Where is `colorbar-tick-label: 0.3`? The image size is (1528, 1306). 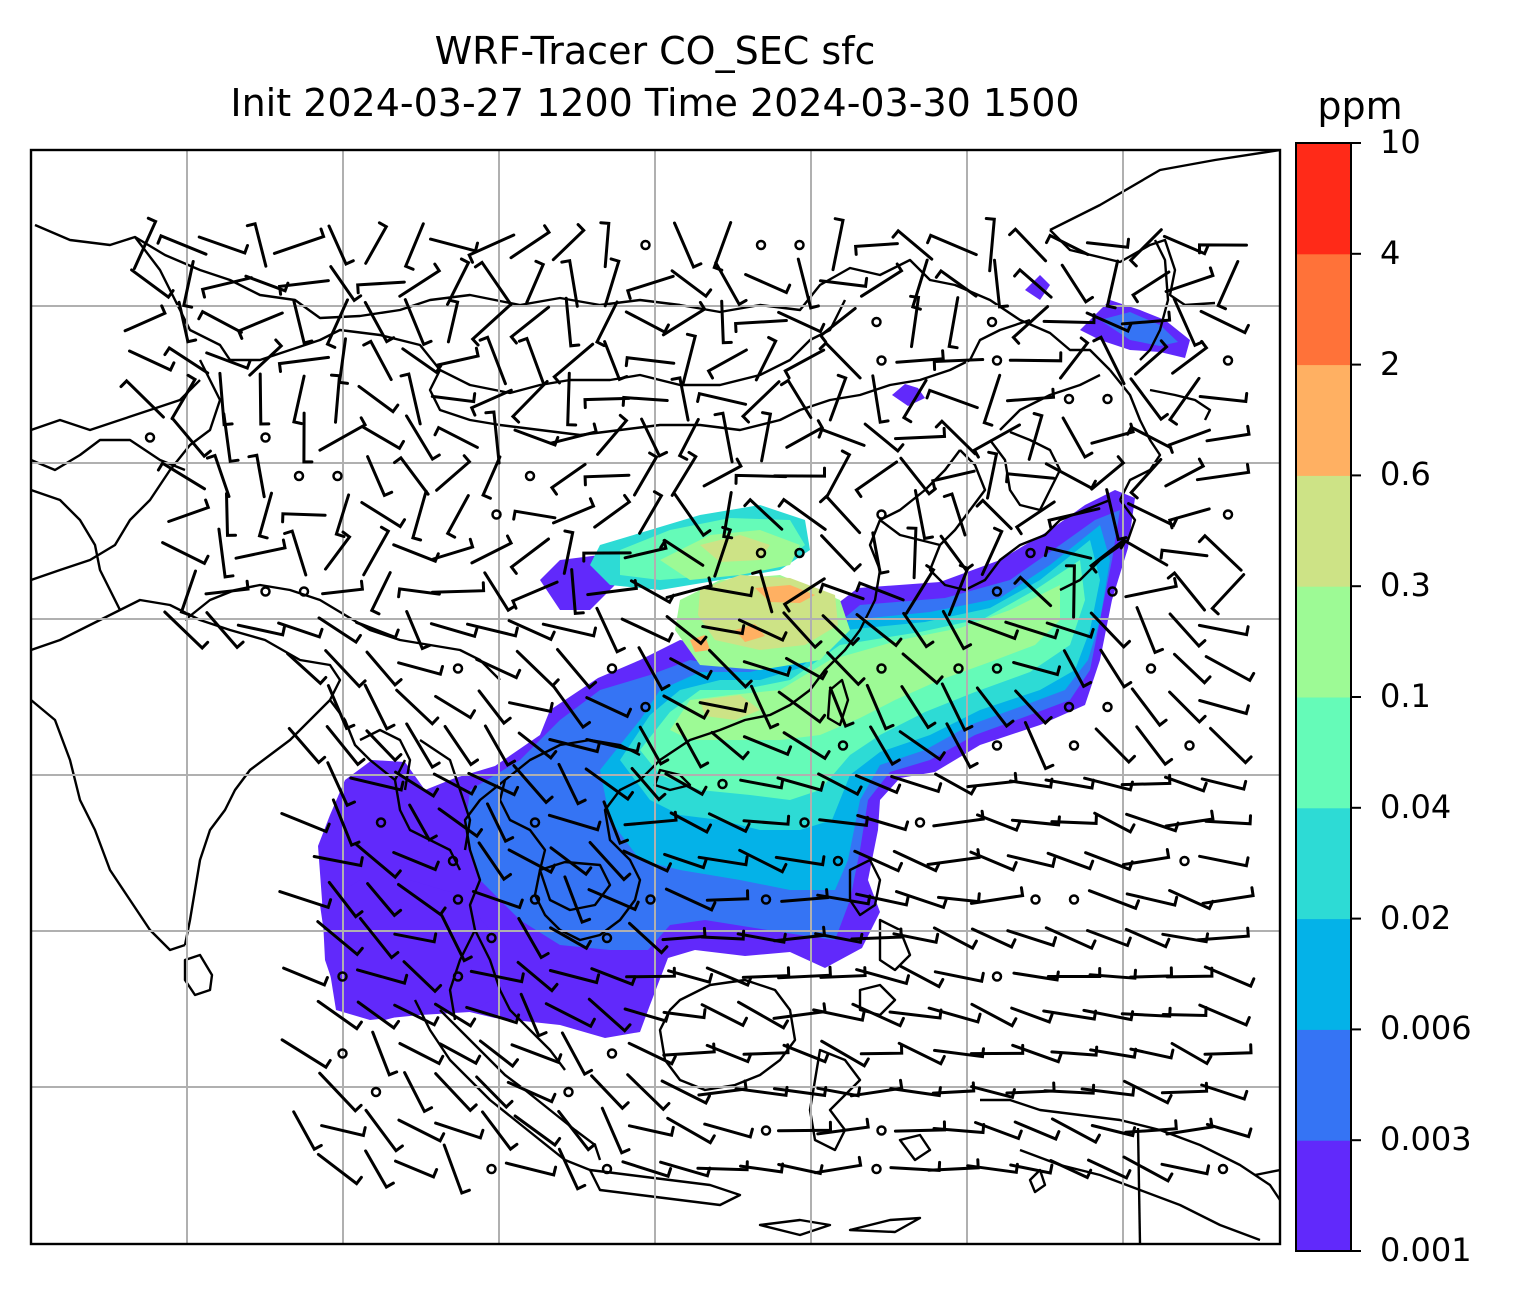
colorbar-tick-label: 0.3 is located at coordinates (1405, 585).